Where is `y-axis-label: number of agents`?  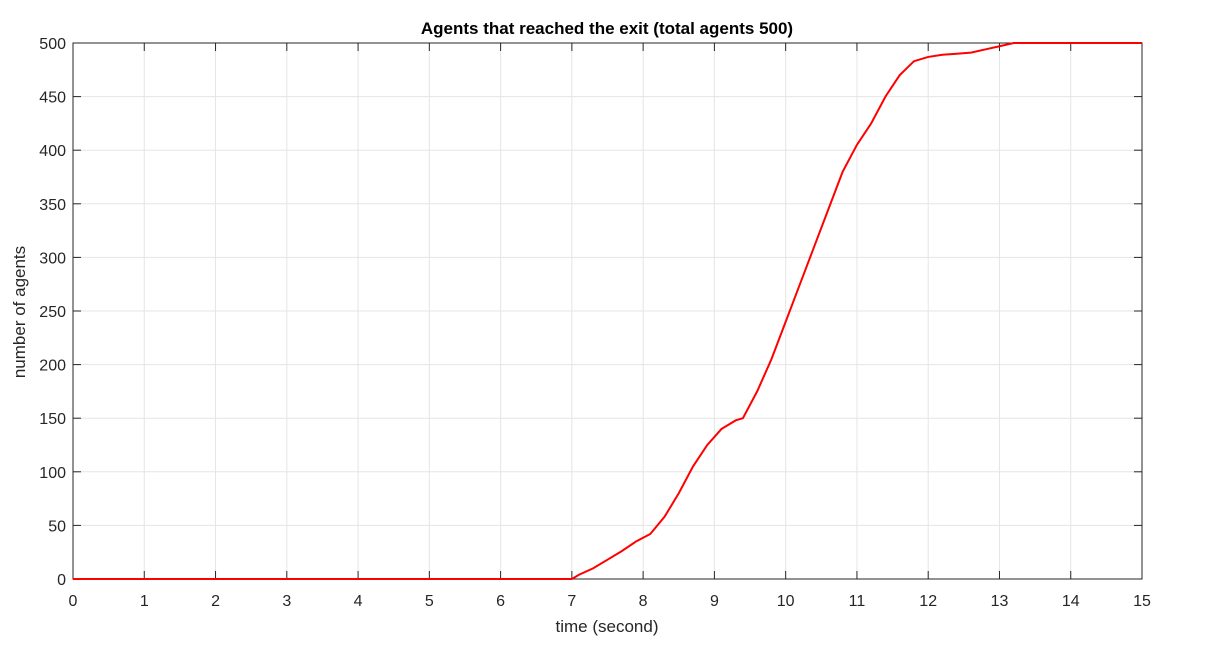
y-axis-label: number of agents is located at coordinates (19, 312).